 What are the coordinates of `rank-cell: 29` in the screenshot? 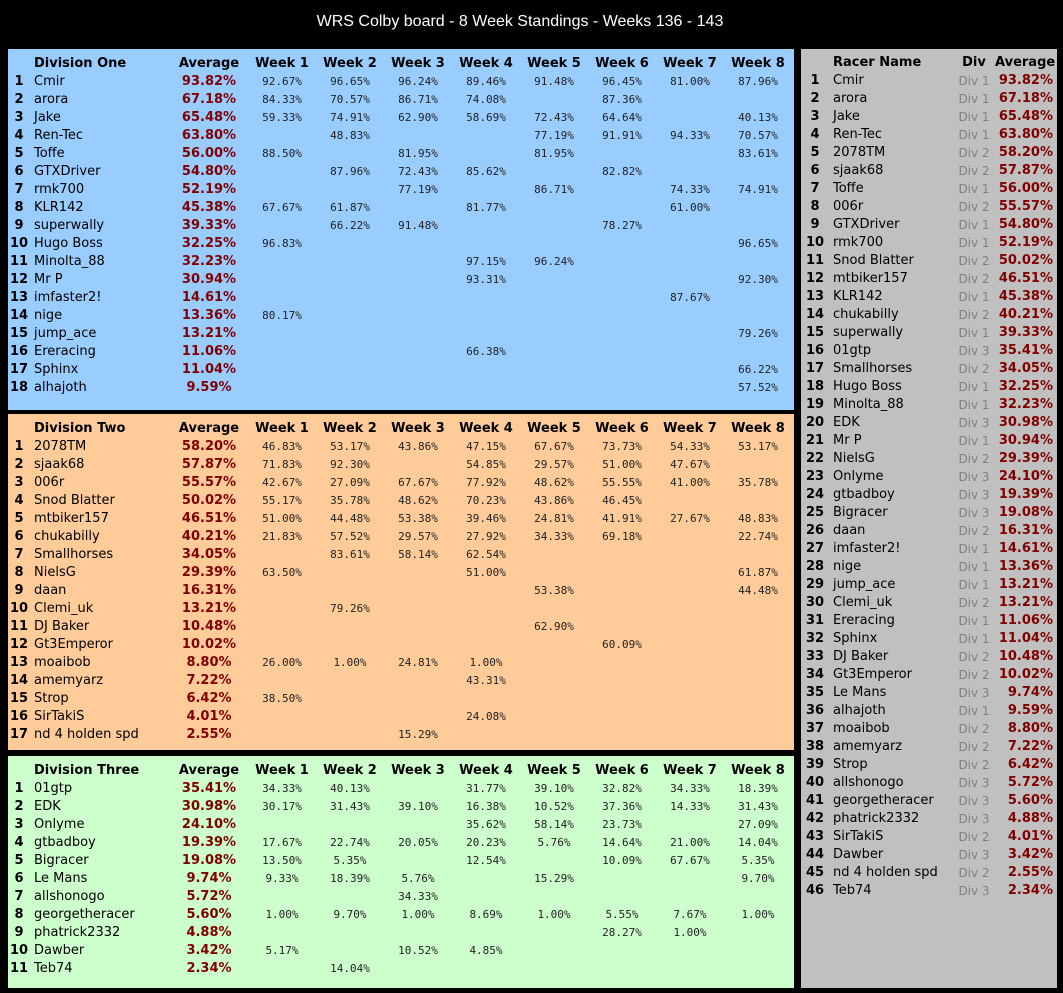 It's located at (815, 584).